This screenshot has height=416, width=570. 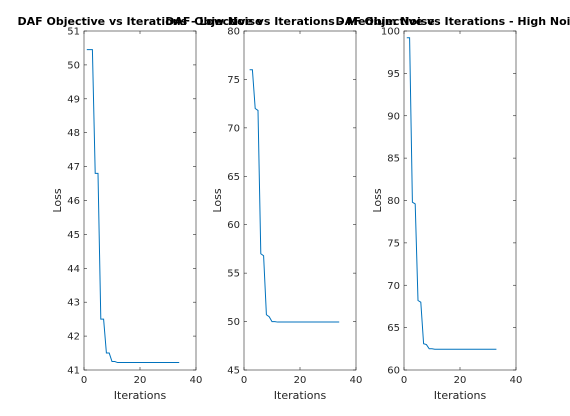 What do you see at coordinates (73, 303) in the screenshot?
I see `y-tick-label: 43` at bounding box center [73, 303].